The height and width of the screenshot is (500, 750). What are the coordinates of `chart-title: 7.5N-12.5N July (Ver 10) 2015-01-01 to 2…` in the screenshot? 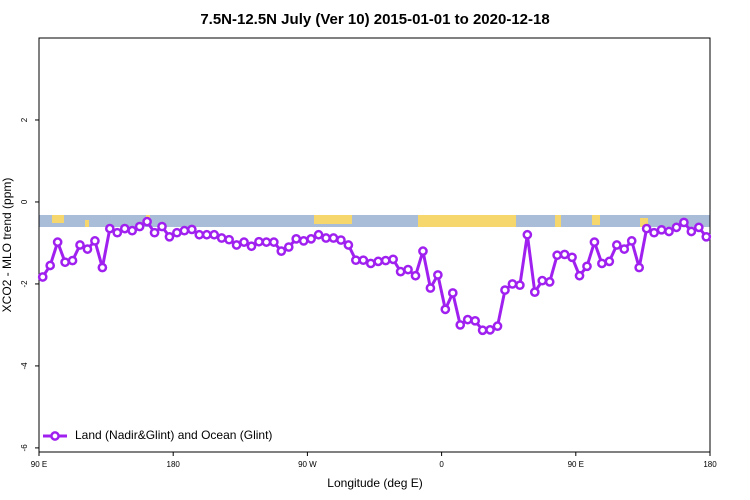 It's located at (374, 19).